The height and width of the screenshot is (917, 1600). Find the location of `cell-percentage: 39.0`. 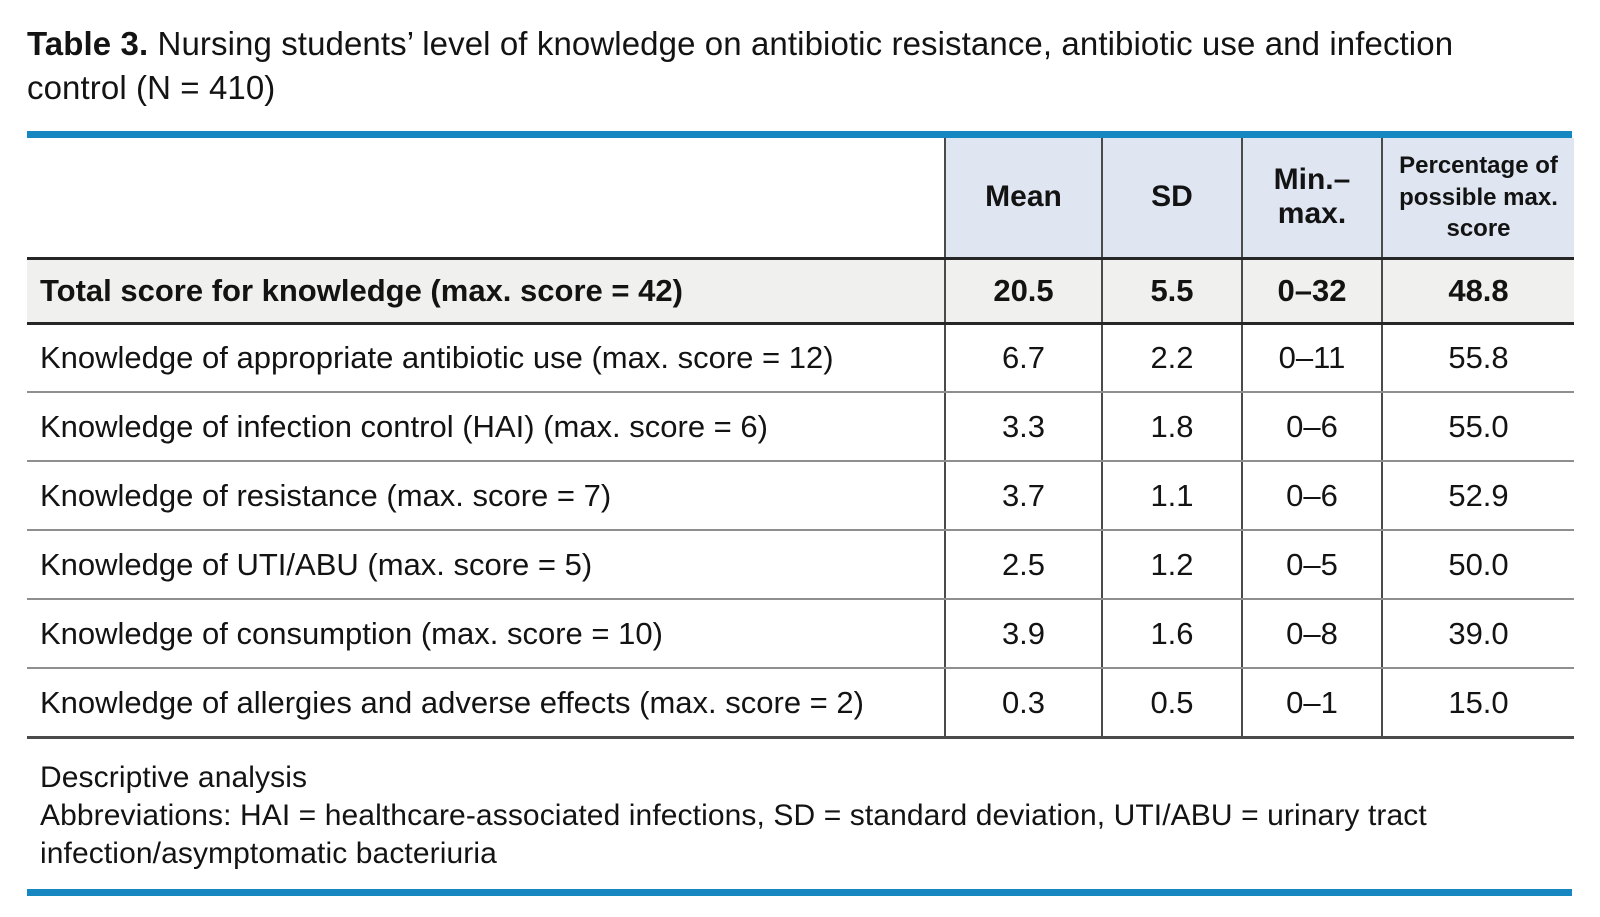

cell-percentage: 39.0 is located at coordinates (1477, 634).